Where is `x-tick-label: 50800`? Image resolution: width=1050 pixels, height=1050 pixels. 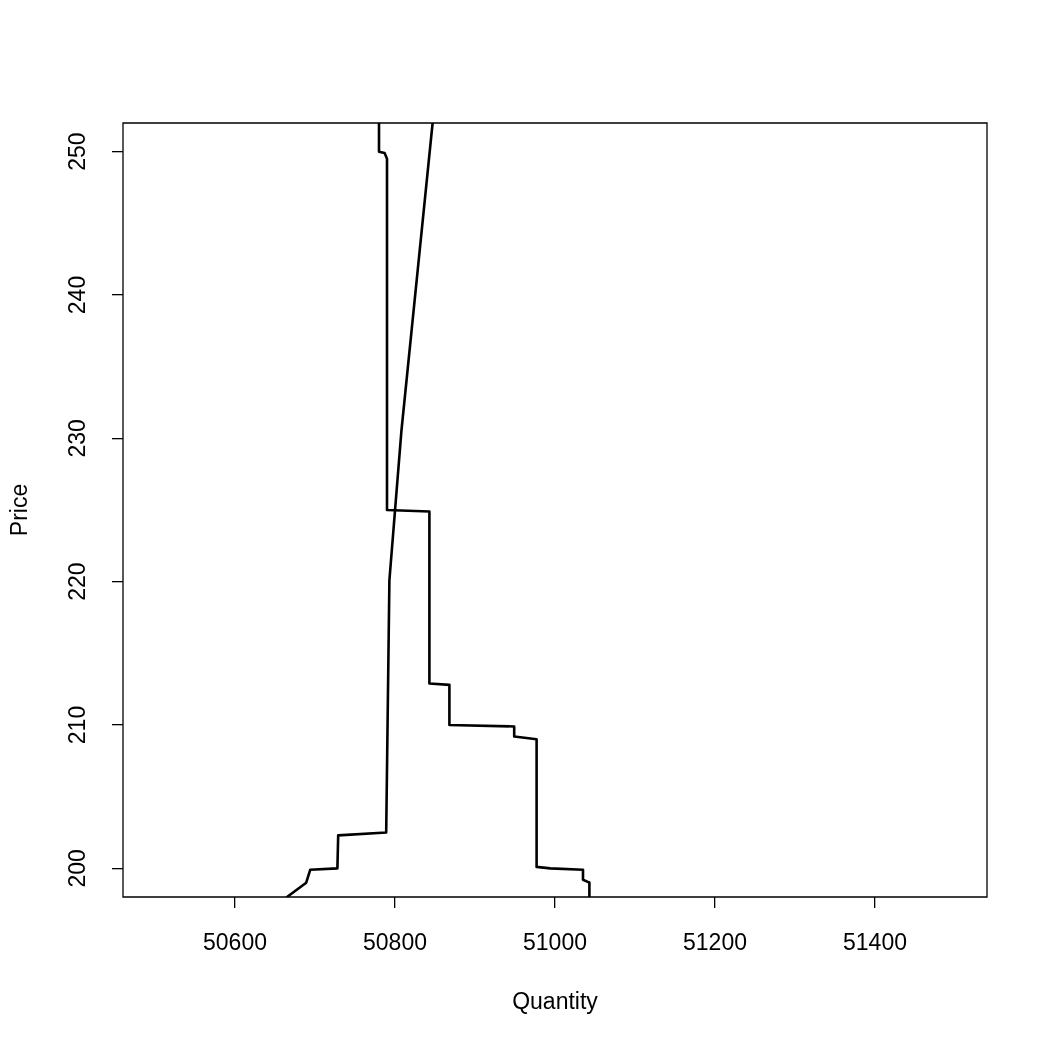 x-tick-label: 50800 is located at coordinates (395, 942).